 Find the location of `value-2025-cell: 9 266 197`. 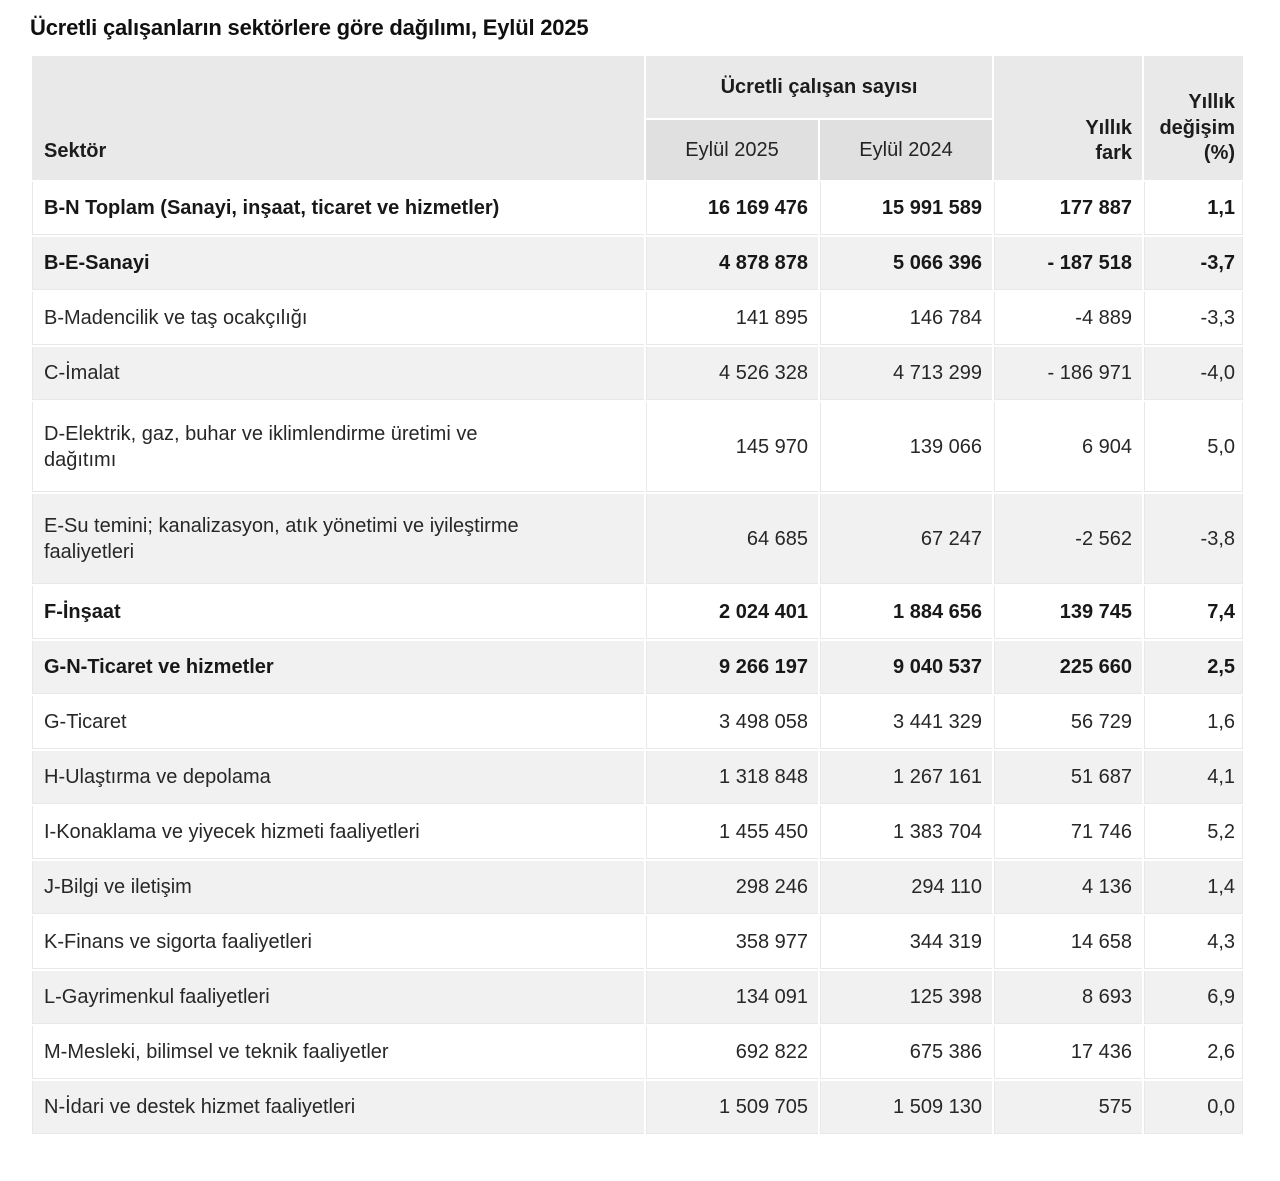

value-2025-cell: 9 266 197 is located at coordinates (732, 667).